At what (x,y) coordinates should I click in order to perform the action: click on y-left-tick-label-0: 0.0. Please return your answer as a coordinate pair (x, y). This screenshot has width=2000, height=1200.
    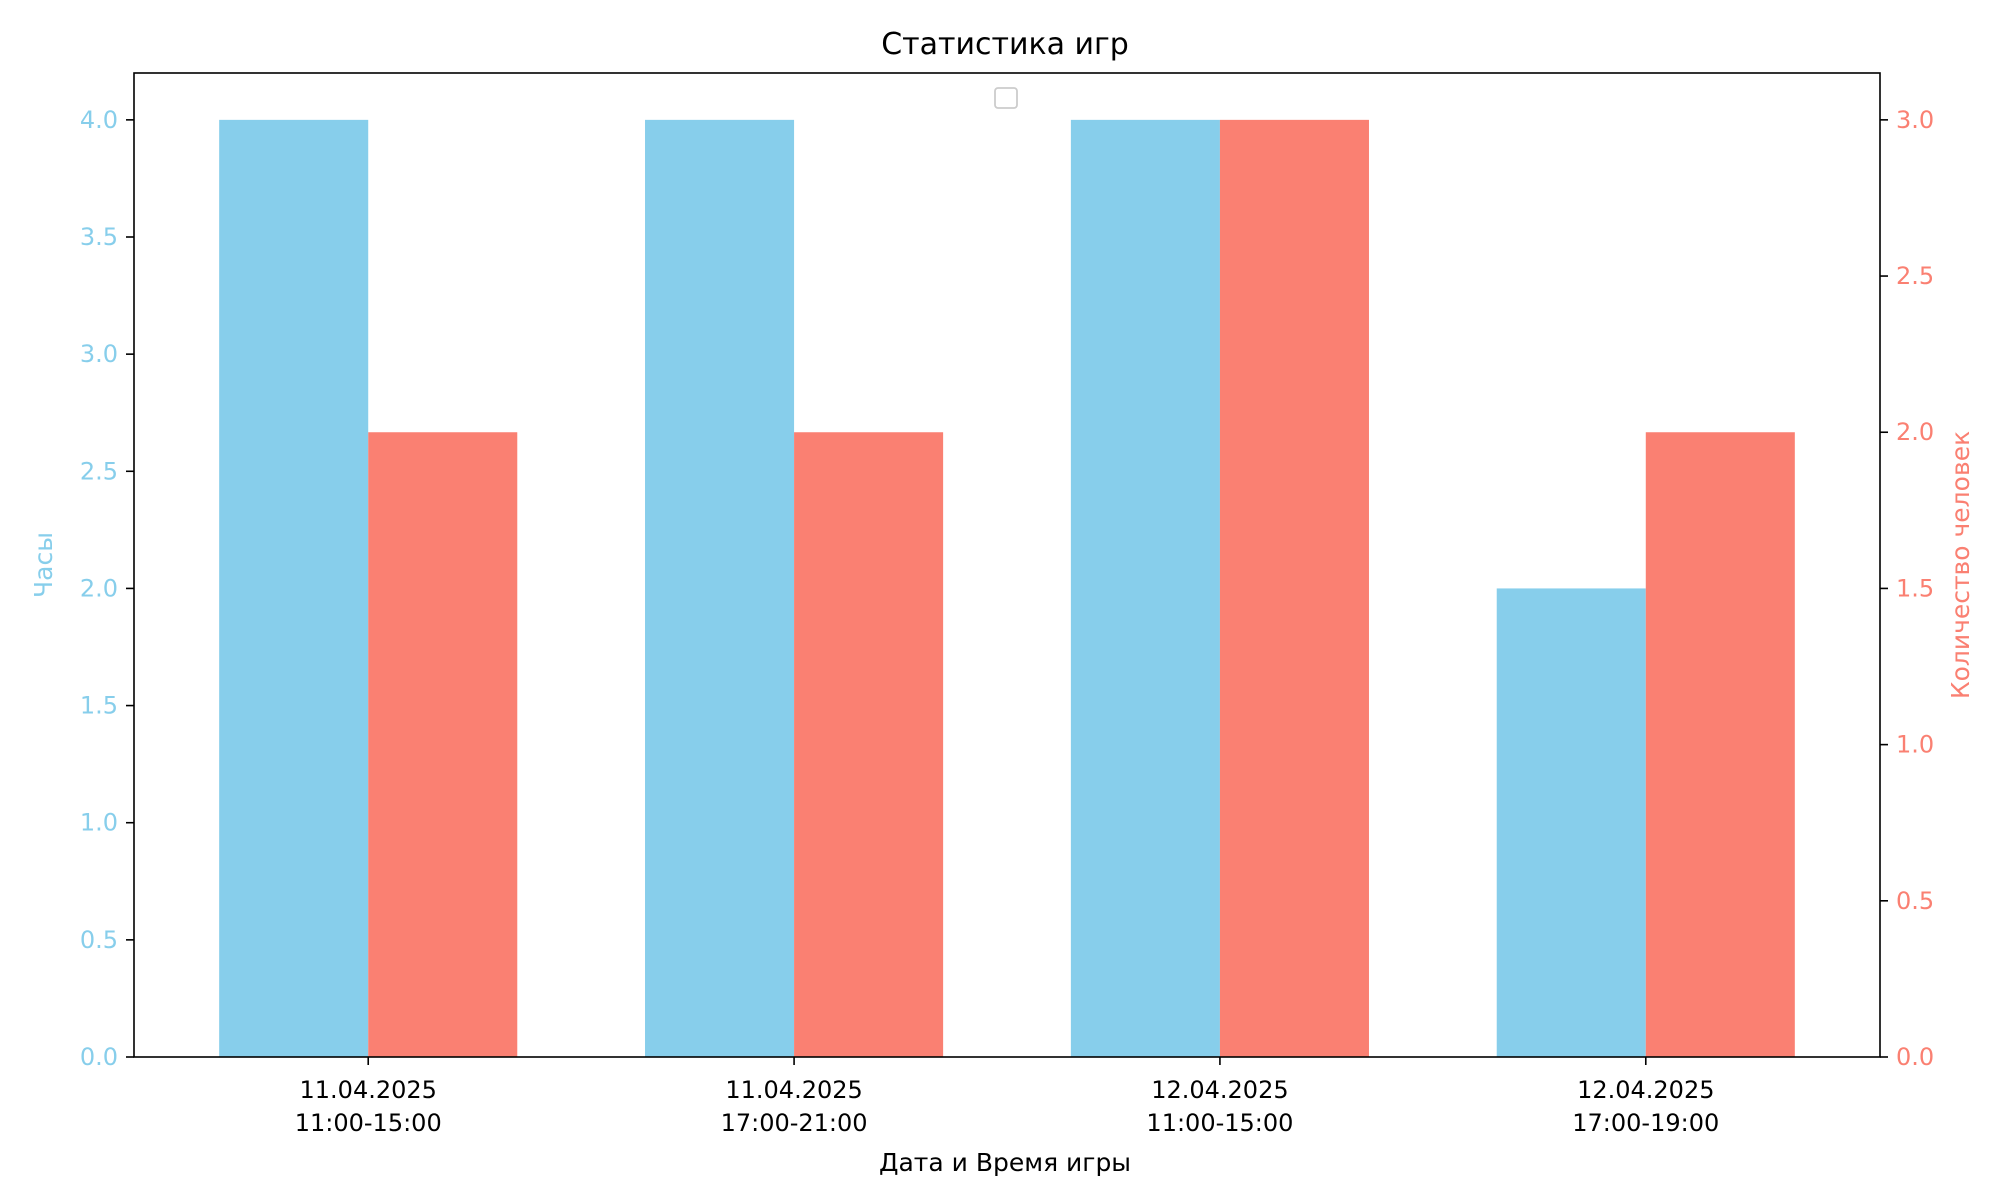
    Looking at the image, I should click on (99, 1057).